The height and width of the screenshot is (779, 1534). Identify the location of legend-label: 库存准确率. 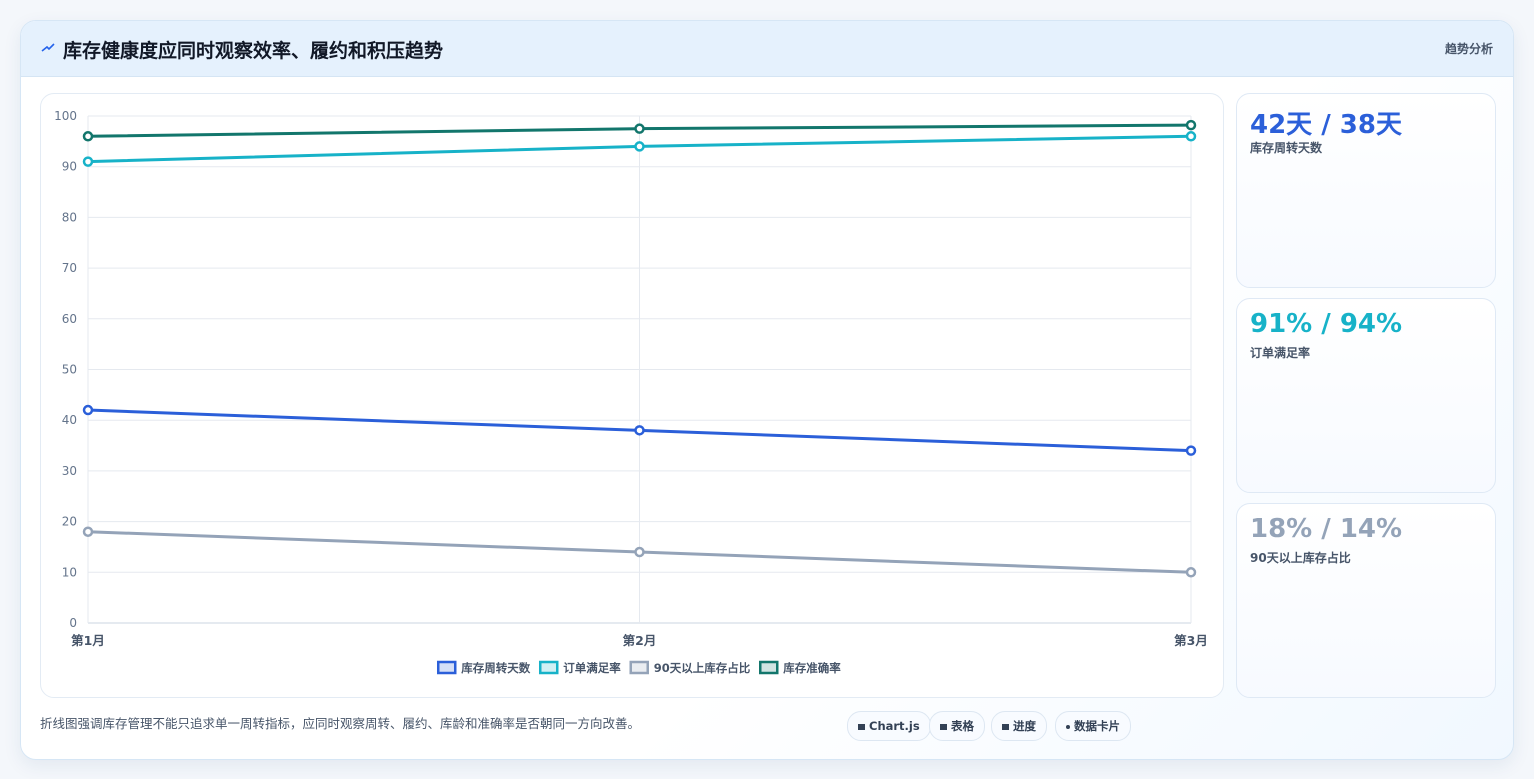
(812, 668).